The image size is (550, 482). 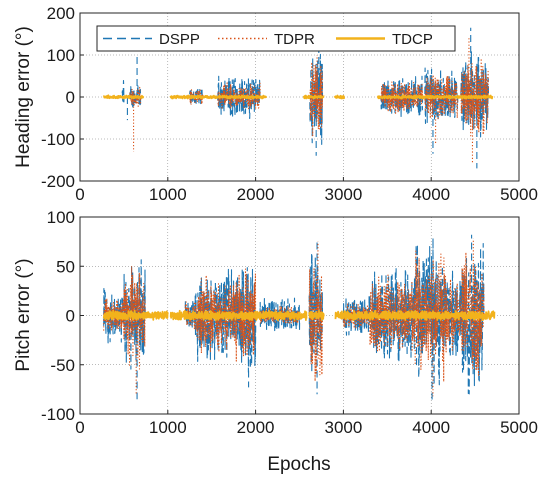 I want to click on heading-x-tick-label: 3000, so click(x=343, y=194).